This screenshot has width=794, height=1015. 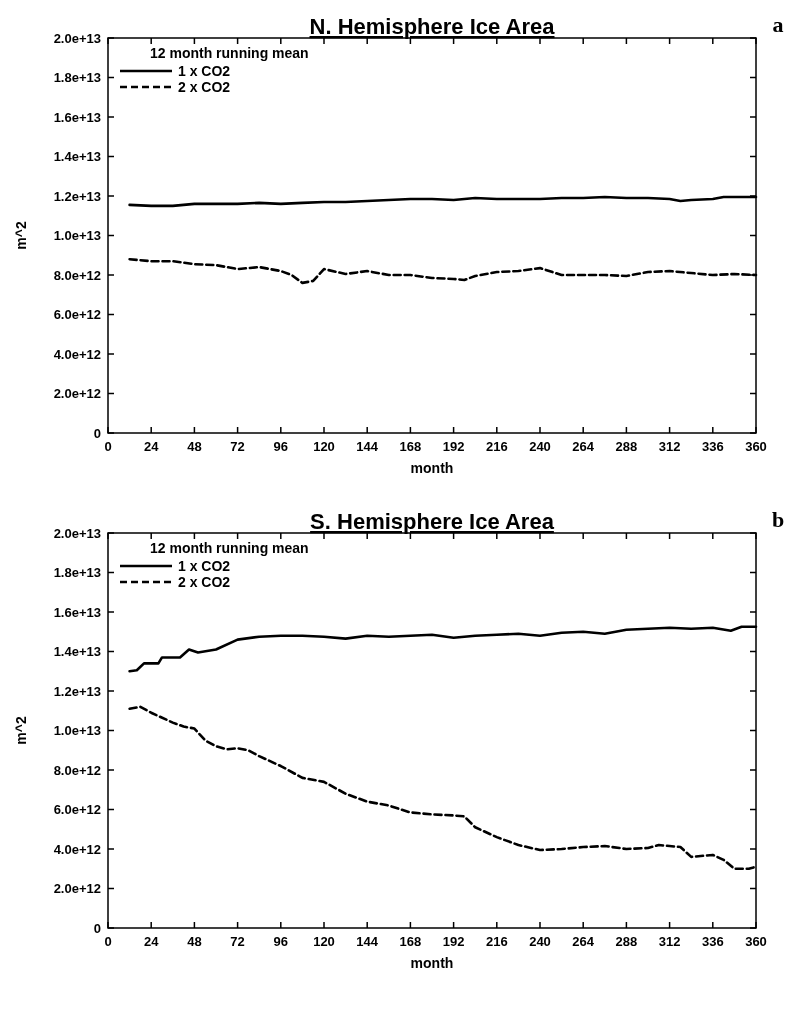 I want to click on chart-title: S. Hemisphere Ice Area, so click(x=432, y=521).